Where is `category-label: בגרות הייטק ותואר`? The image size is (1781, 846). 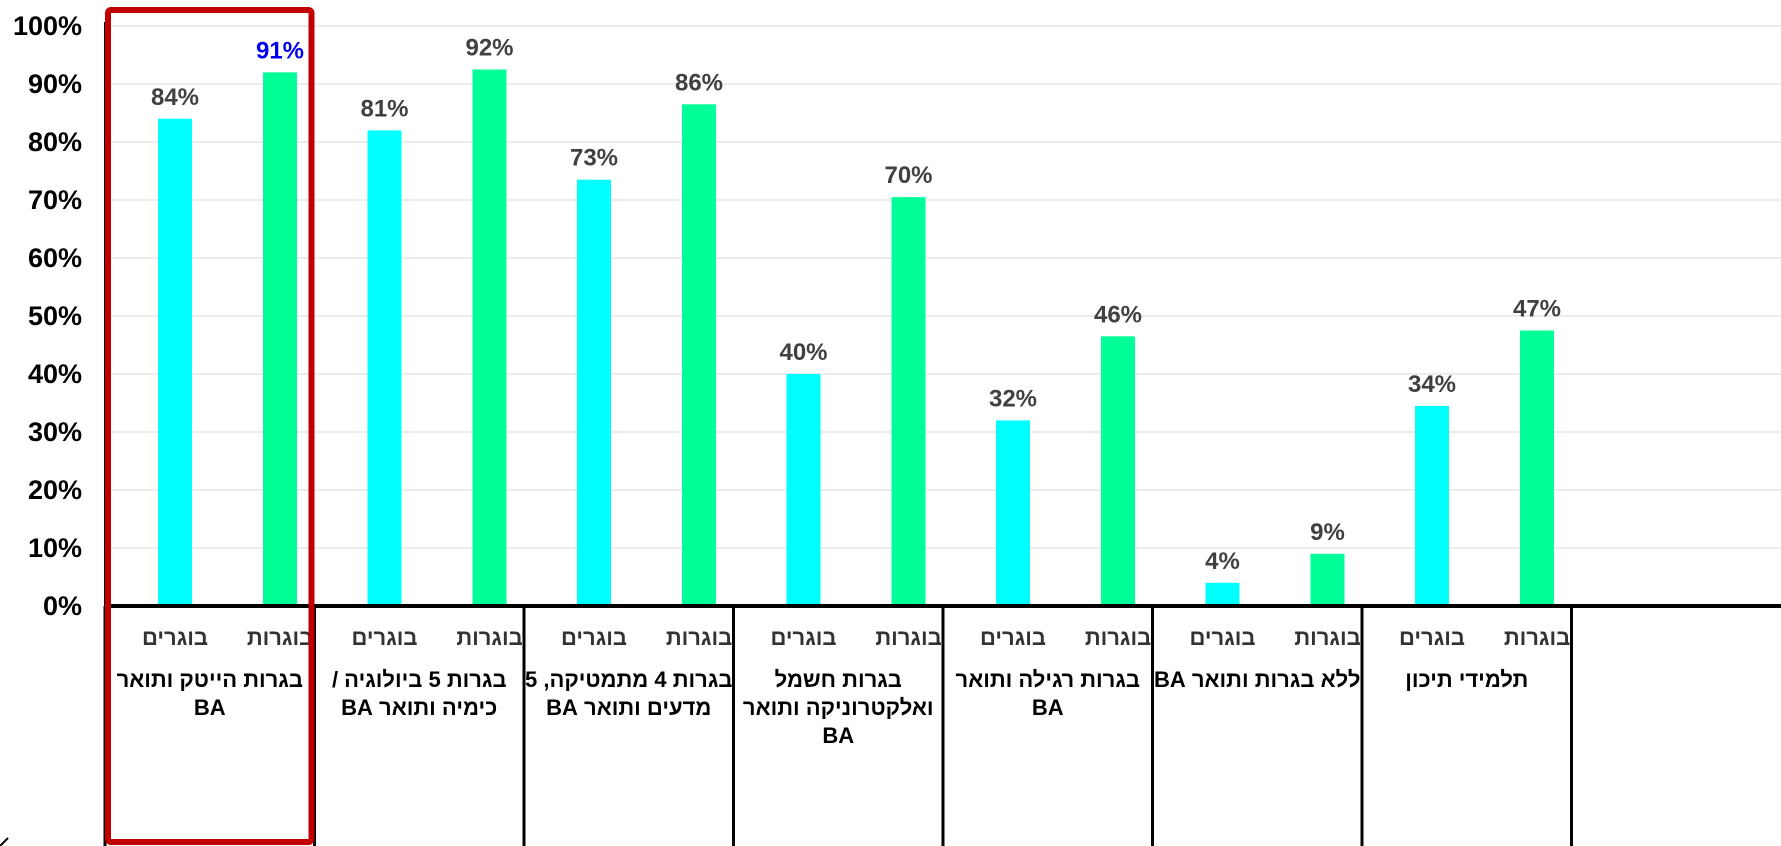 category-label: בגרות הייטק ותואר is located at coordinates (210, 679).